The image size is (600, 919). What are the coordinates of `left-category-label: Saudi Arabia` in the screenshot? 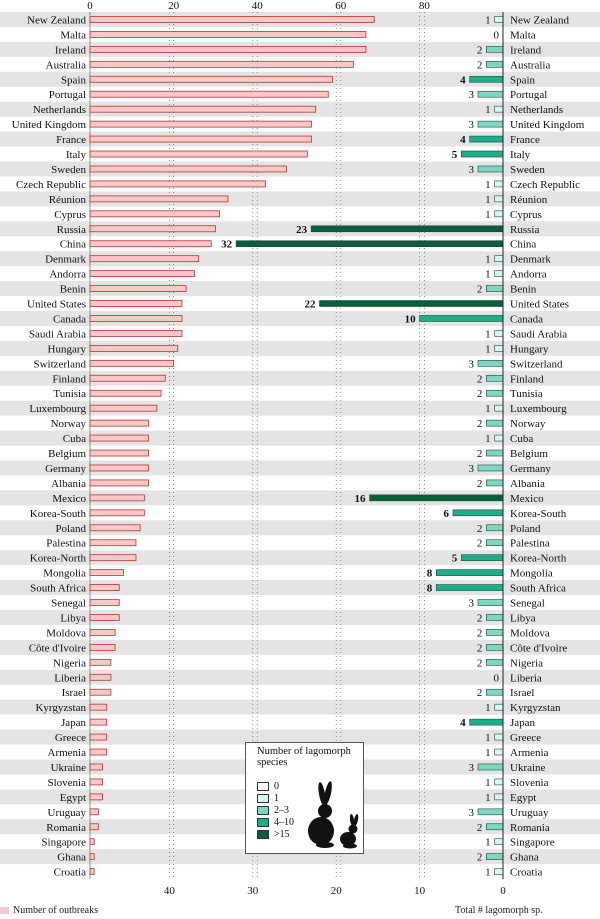 It's located at (57, 334).